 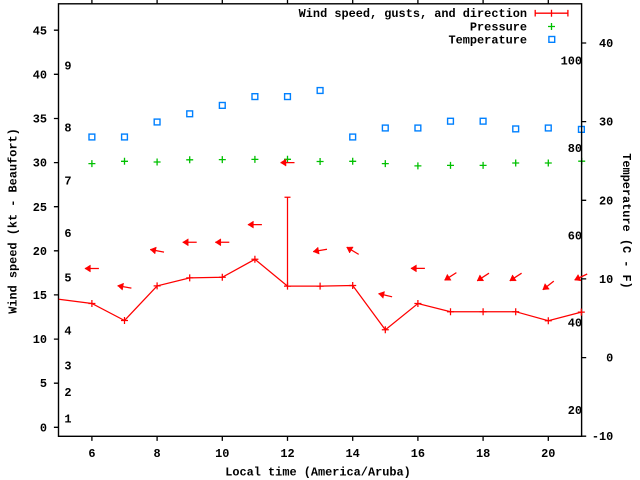 I want to click on svg-text: 15, so click(x=40, y=296).